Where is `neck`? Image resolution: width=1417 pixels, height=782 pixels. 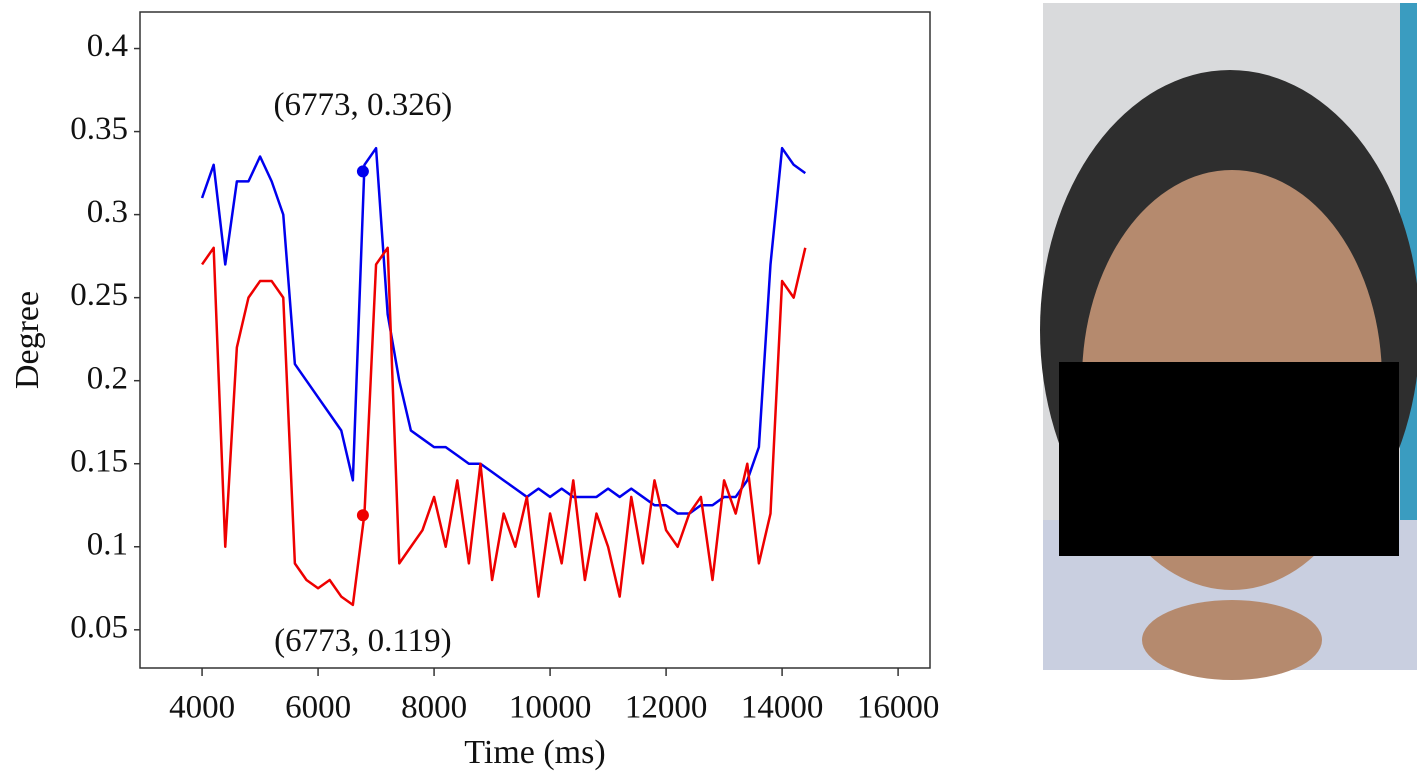
neck is located at coordinates (1232, 640).